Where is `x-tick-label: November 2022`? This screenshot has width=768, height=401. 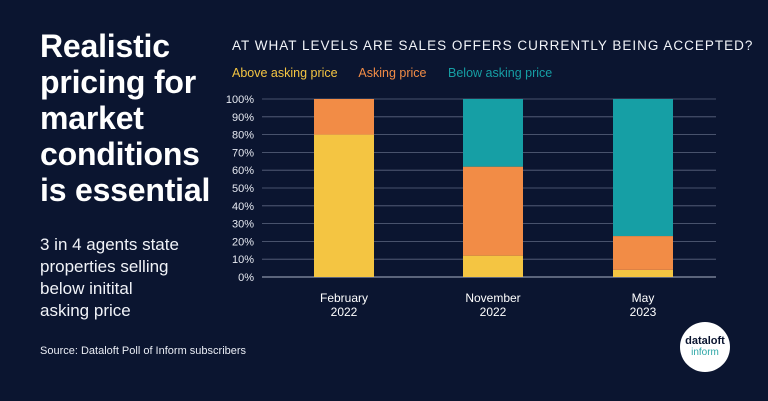 x-tick-label: November 2022 is located at coordinates (492, 305).